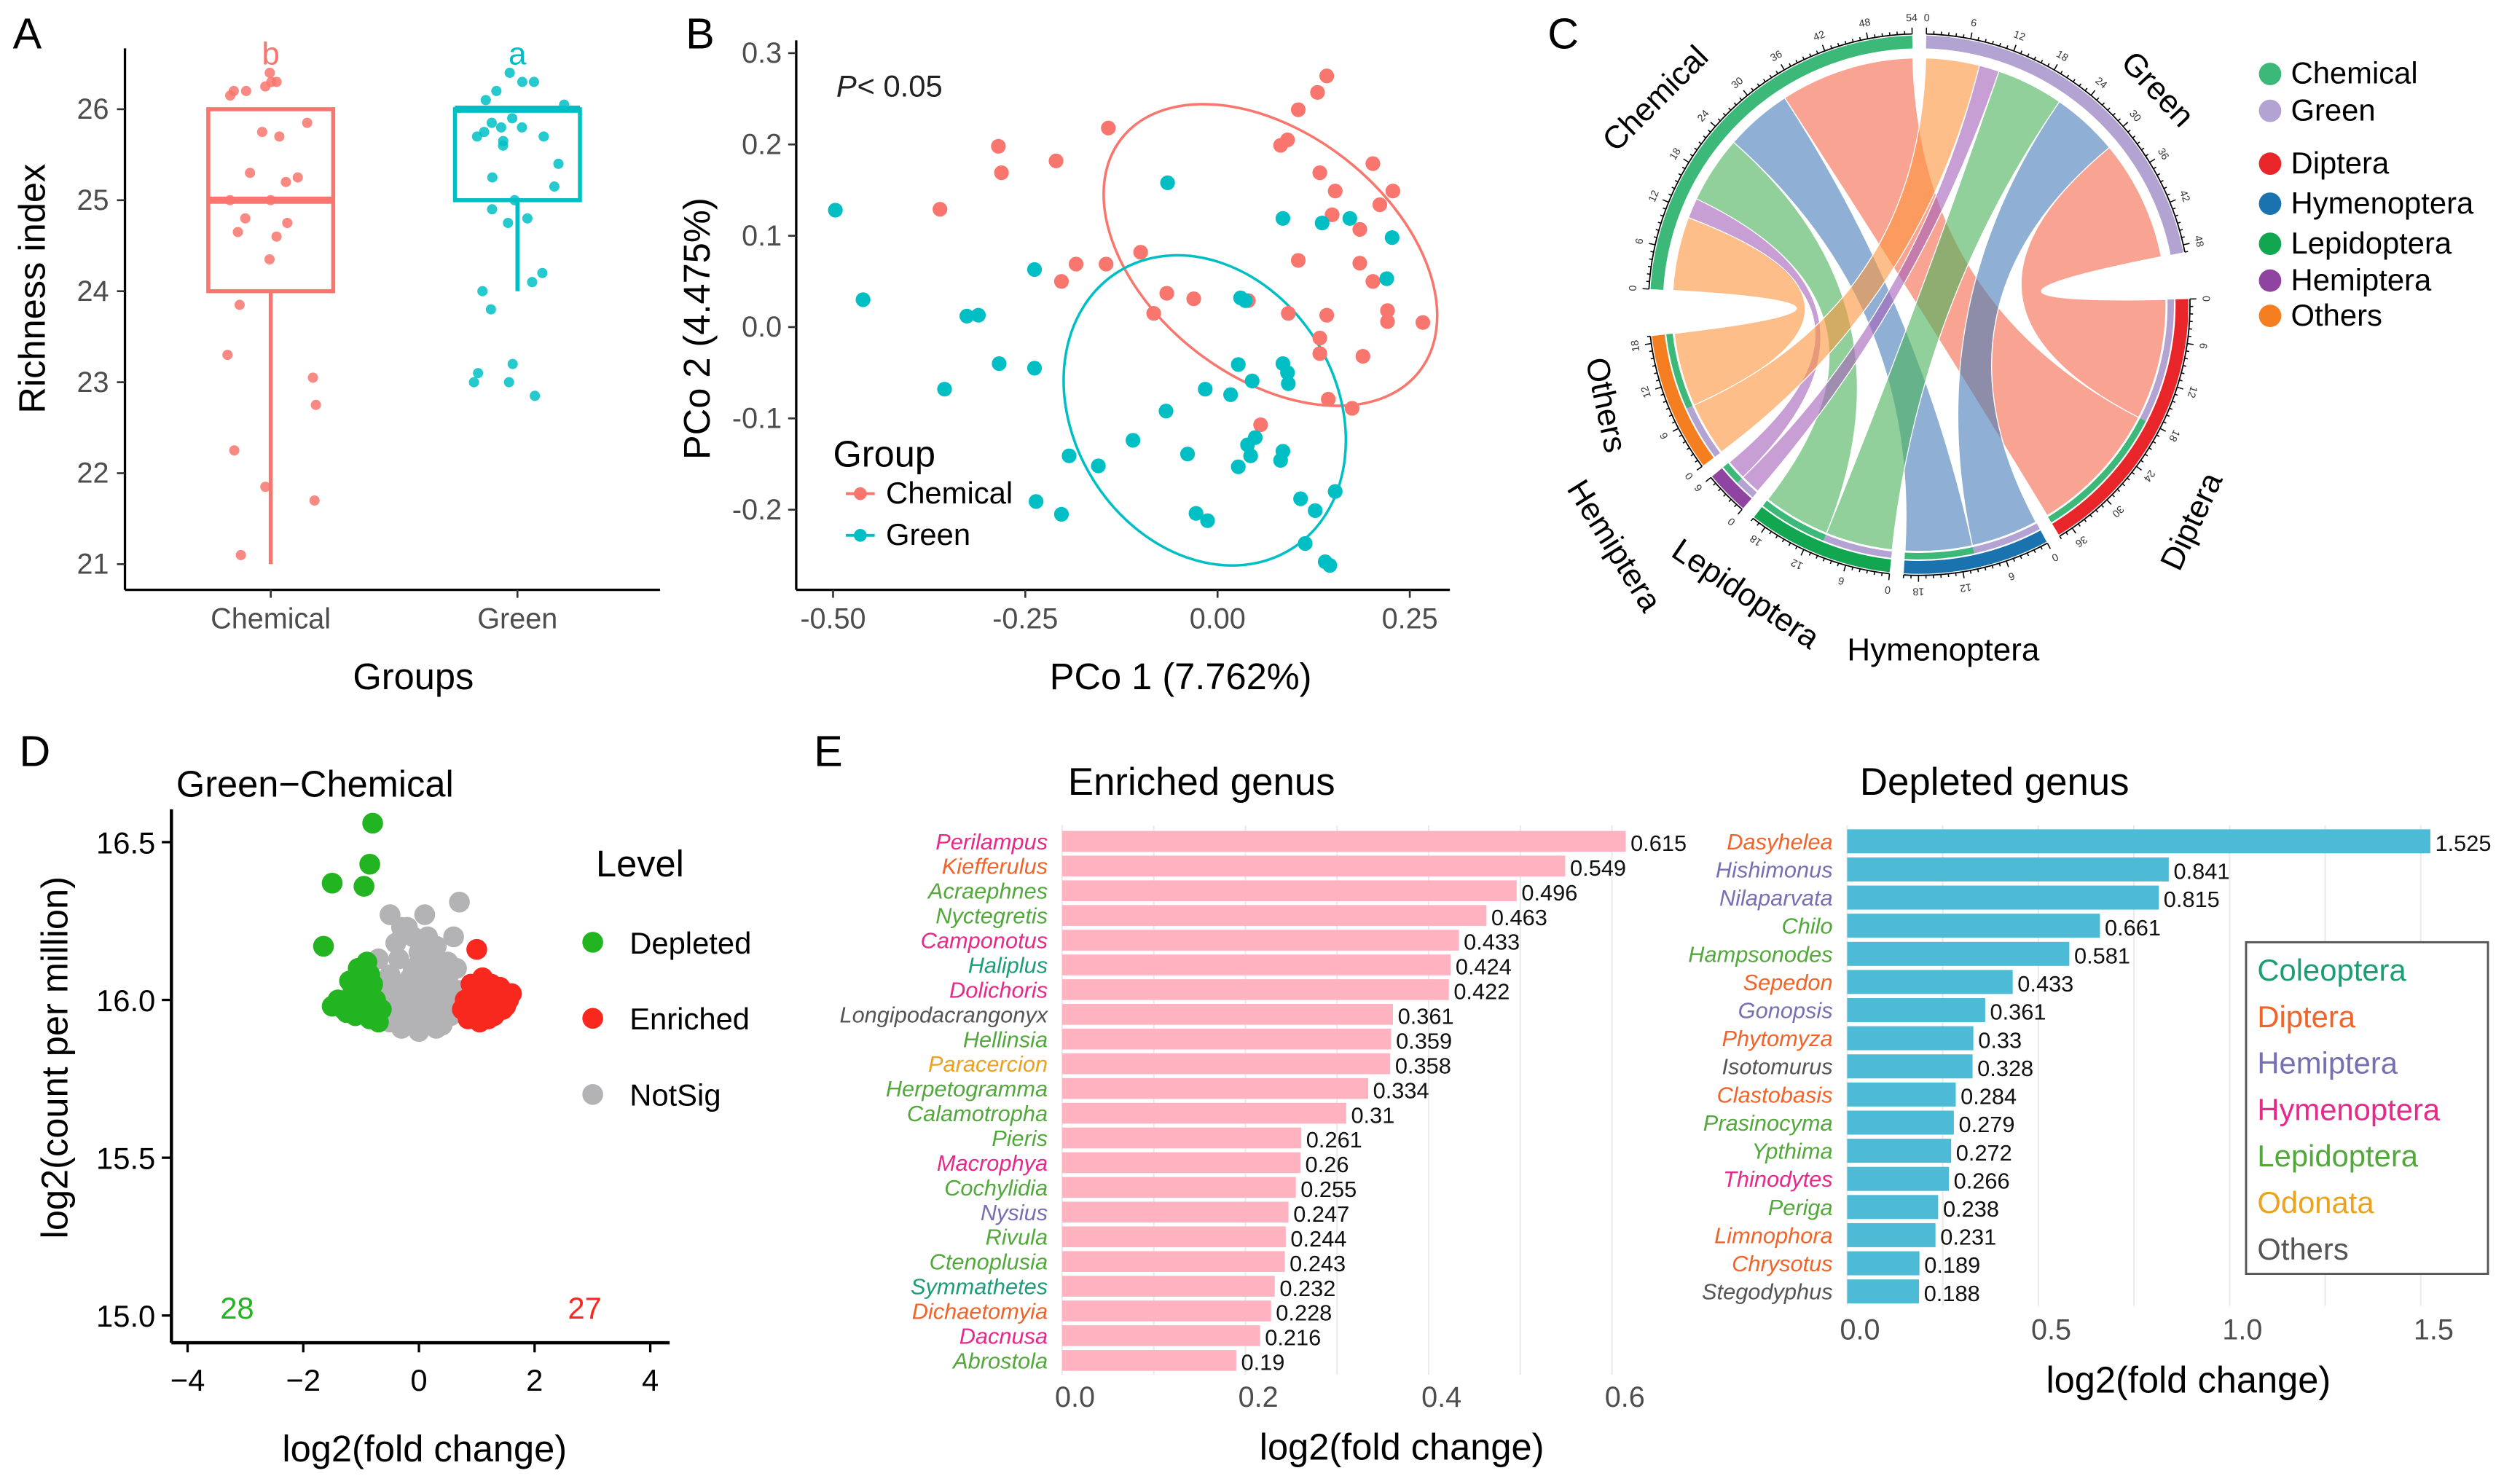  I want to click on genus-label: Haliplus, so click(1008, 965).